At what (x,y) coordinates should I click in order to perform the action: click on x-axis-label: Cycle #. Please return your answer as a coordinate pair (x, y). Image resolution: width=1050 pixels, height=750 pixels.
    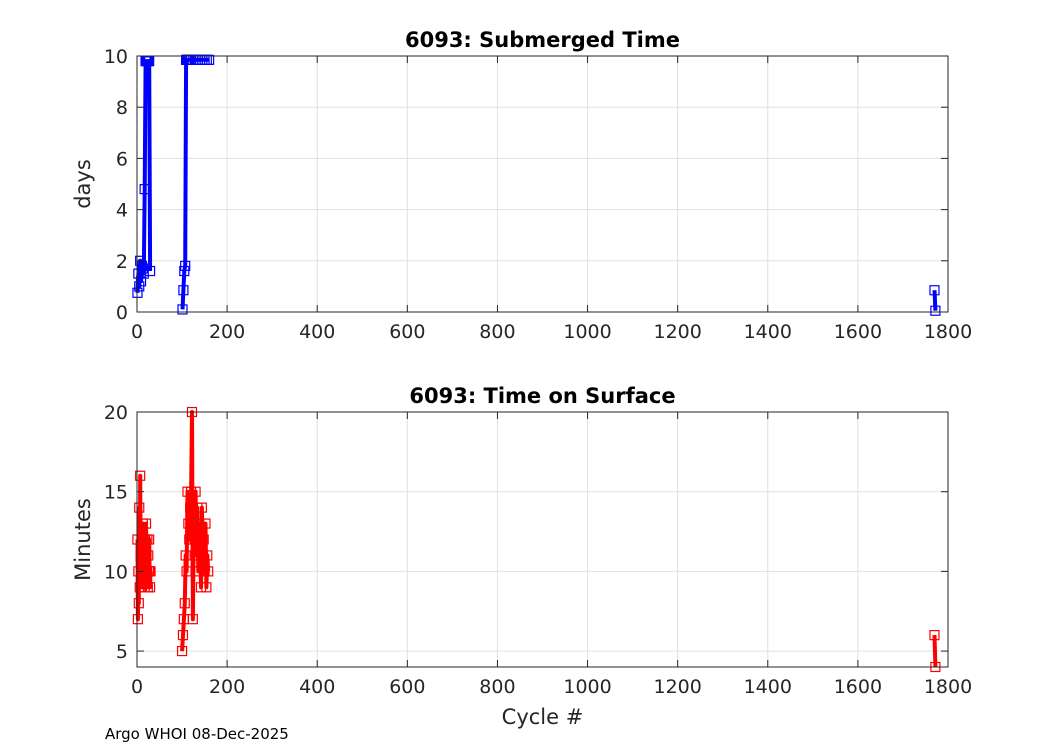
    Looking at the image, I should click on (543, 717).